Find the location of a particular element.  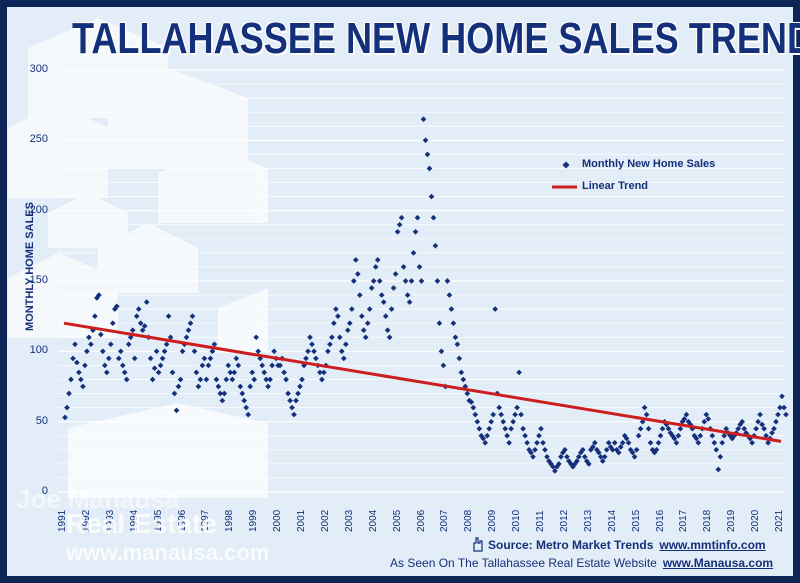

y-tick-label: 200 is located at coordinates (38, 209).